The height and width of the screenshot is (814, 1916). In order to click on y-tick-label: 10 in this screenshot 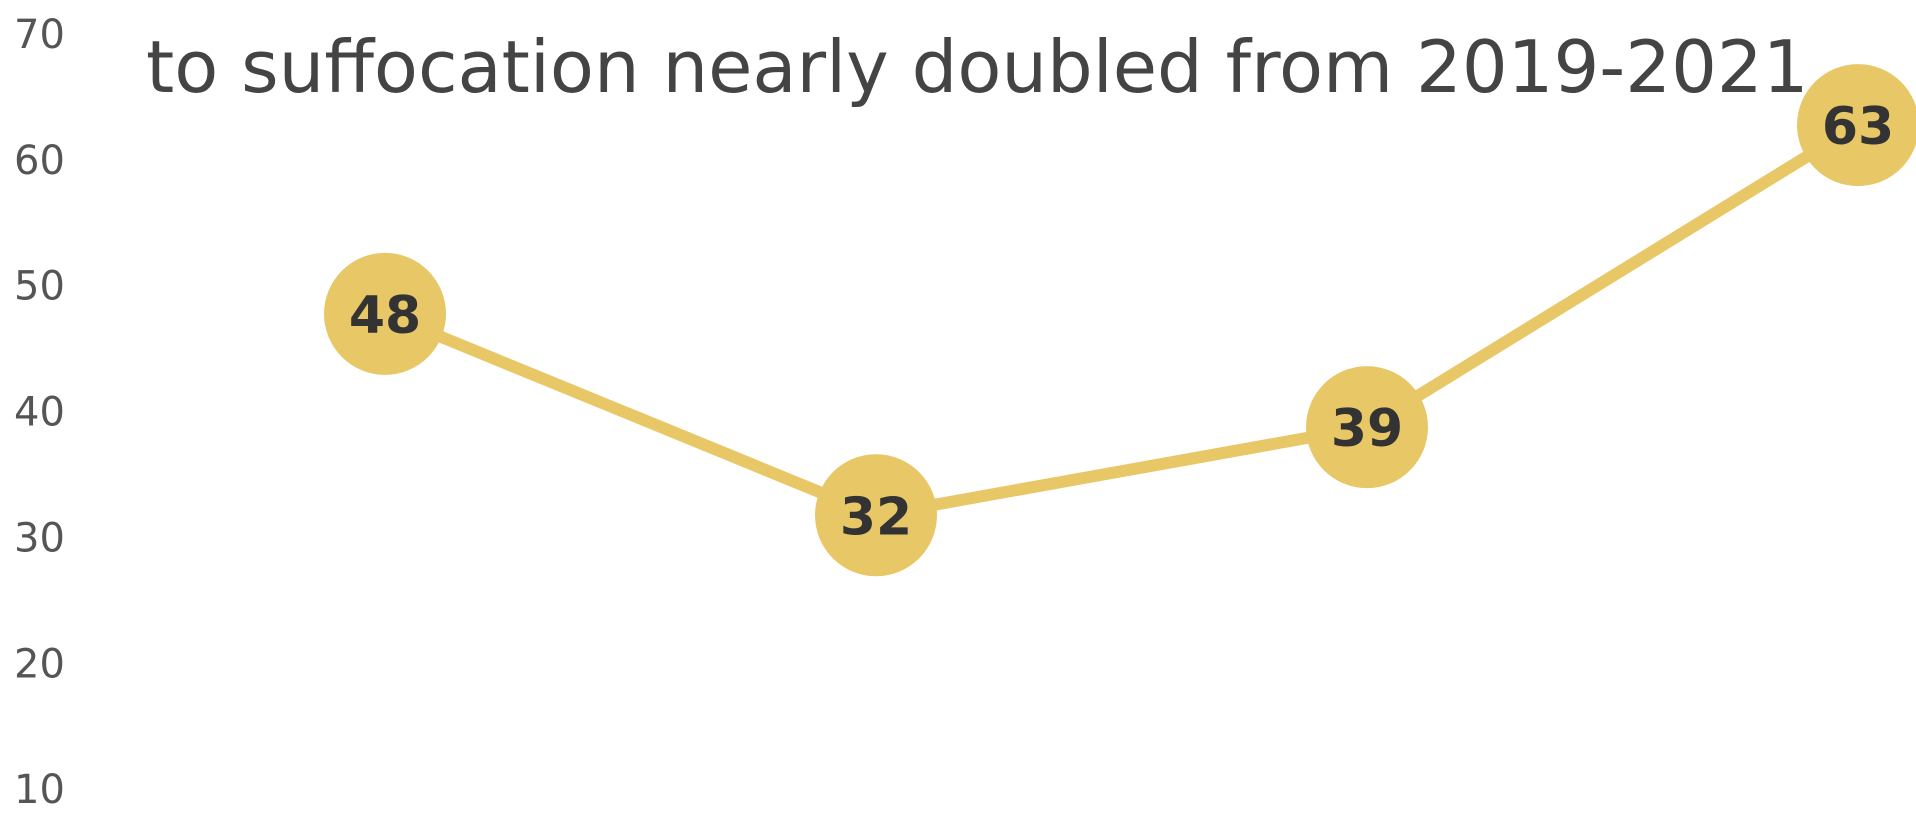, I will do `click(39, 790)`.